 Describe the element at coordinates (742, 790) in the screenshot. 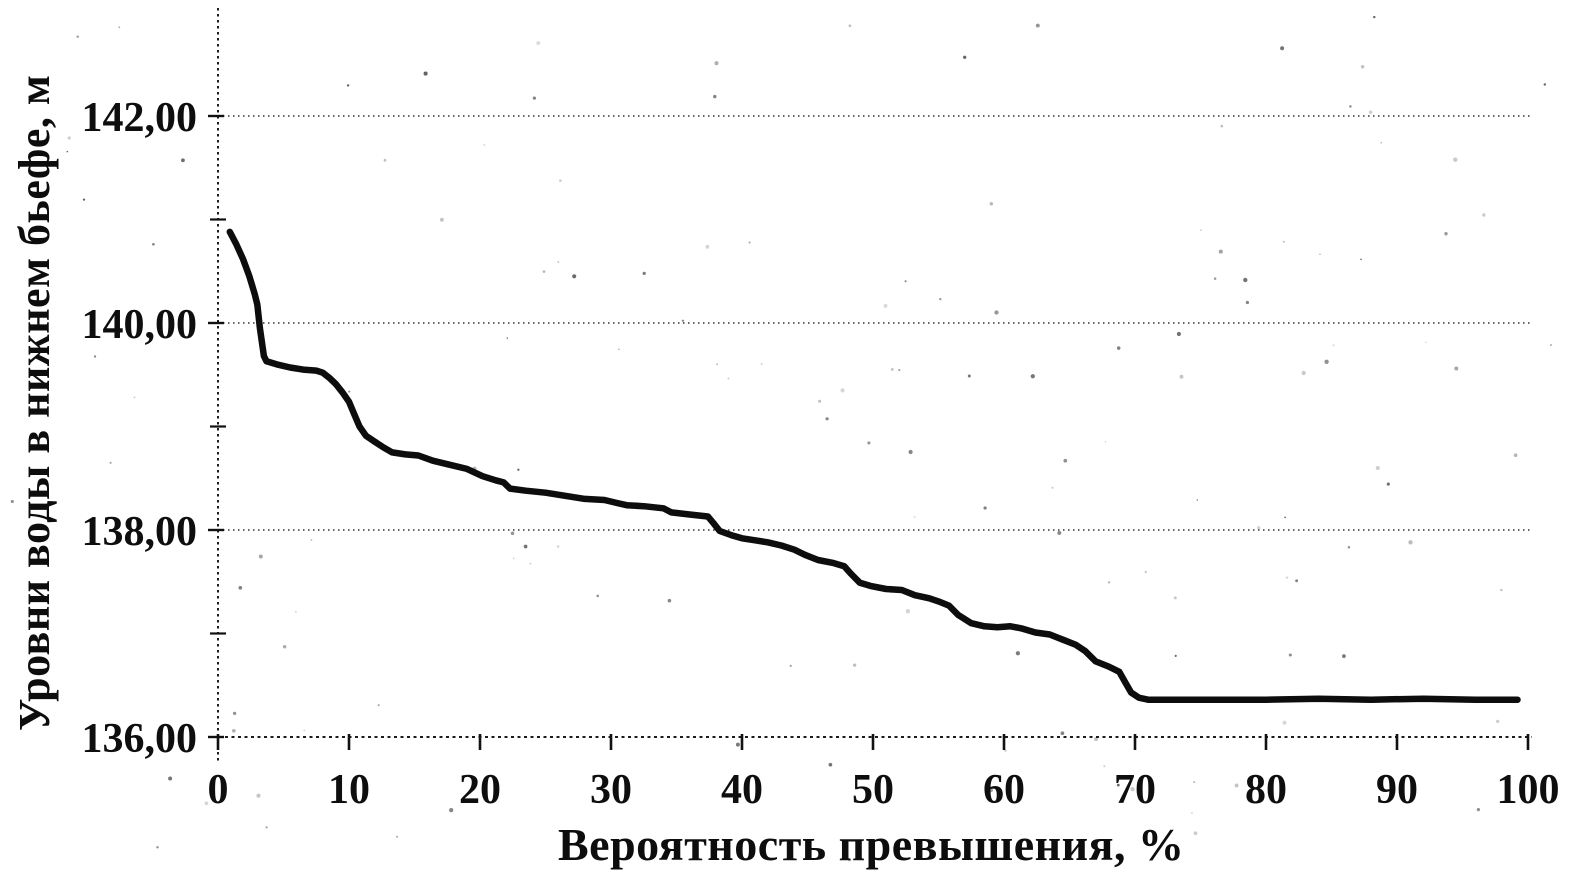

I see `x-tick-label: 40` at that location.